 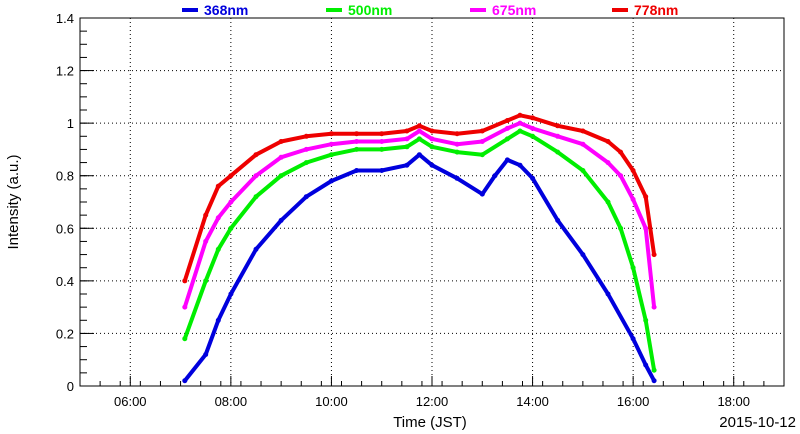 I want to click on x-tick-label: 08:00, so click(x=231, y=401).